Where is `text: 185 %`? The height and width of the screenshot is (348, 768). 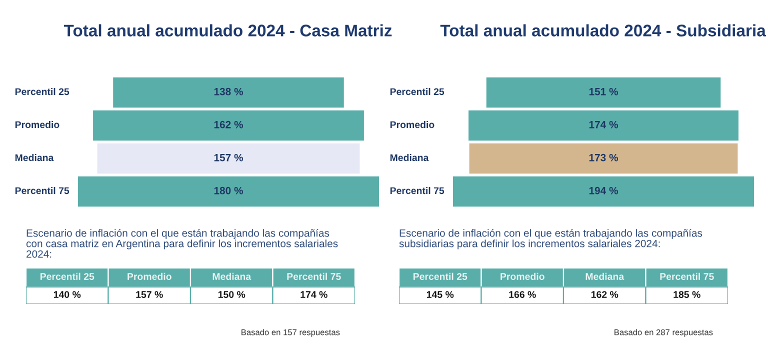
text: 185 % is located at coordinates (687, 294).